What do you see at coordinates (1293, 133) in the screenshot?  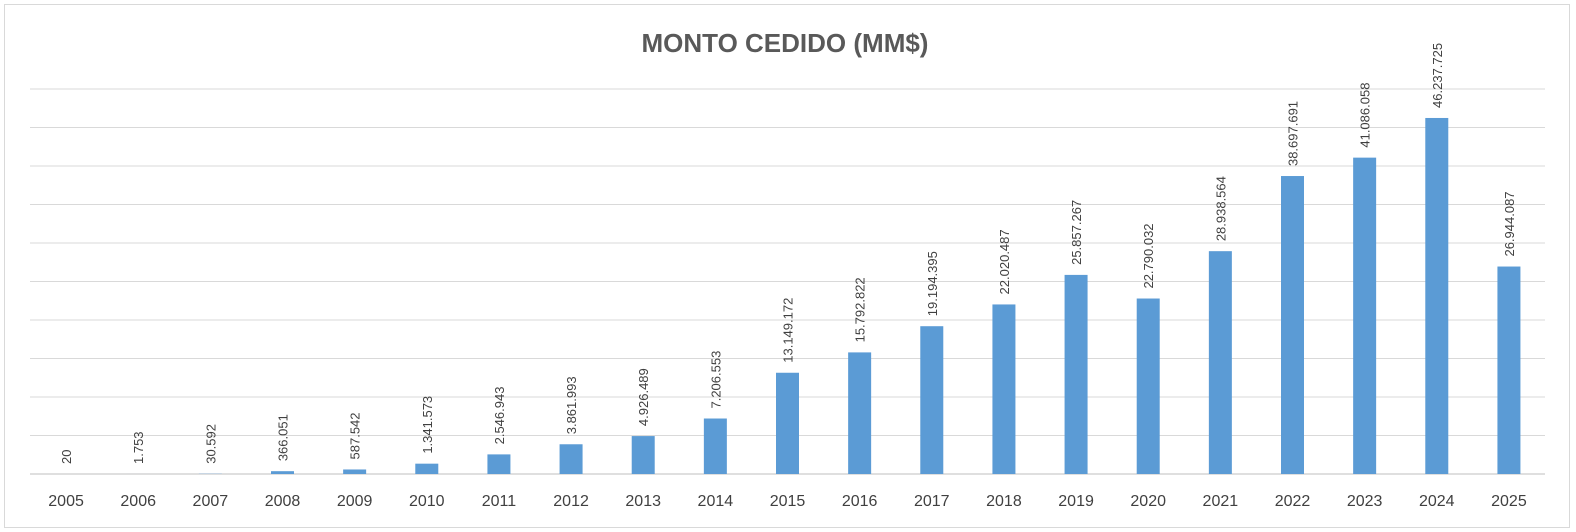 I see `data-label-2022: 38.697.691` at bounding box center [1293, 133].